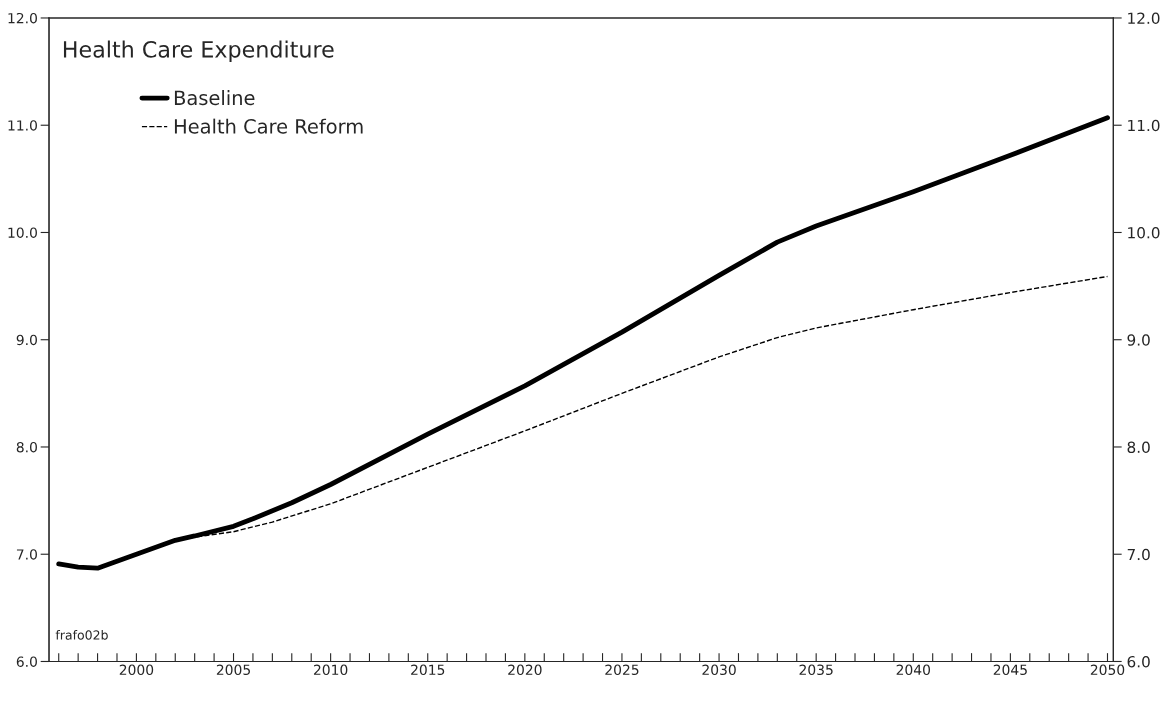 Image resolution: width=1167 pixels, height=719 pixels. I want to click on y-tick-label: 6.0, so click(26, 661).